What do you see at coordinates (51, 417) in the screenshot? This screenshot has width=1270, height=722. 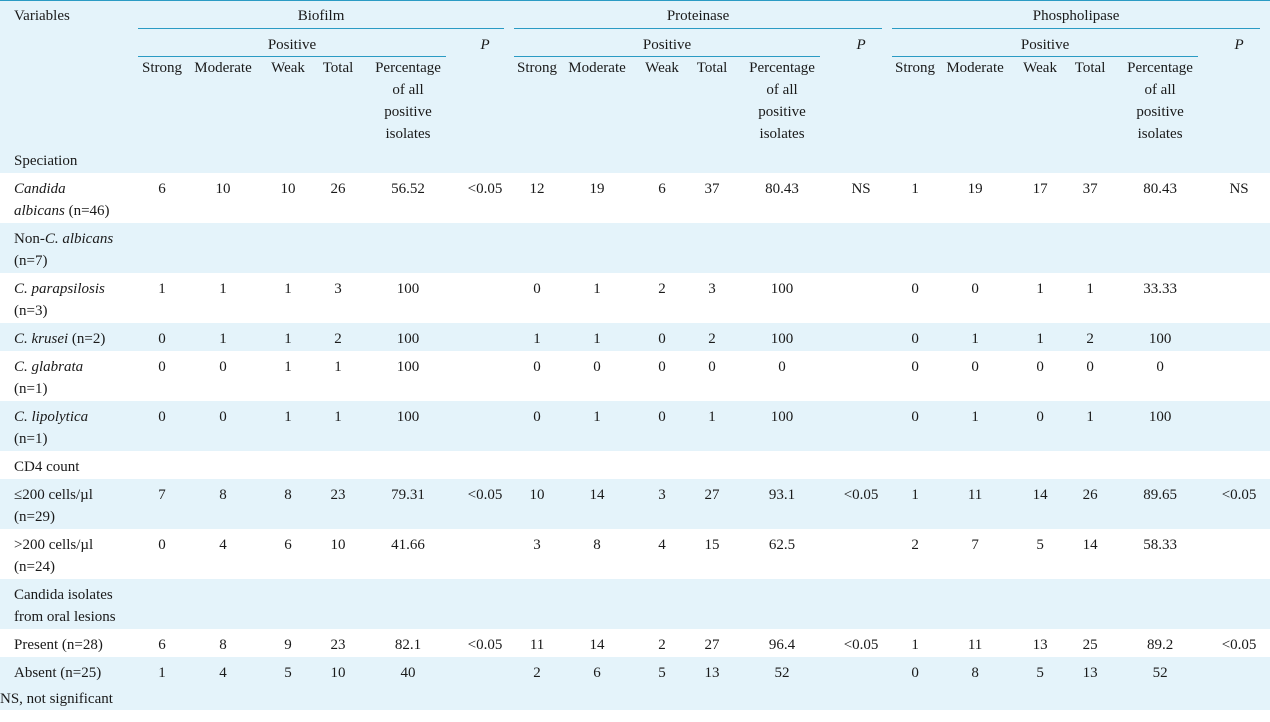 I see `row-label-italic: C. lipolytica` at bounding box center [51, 417].